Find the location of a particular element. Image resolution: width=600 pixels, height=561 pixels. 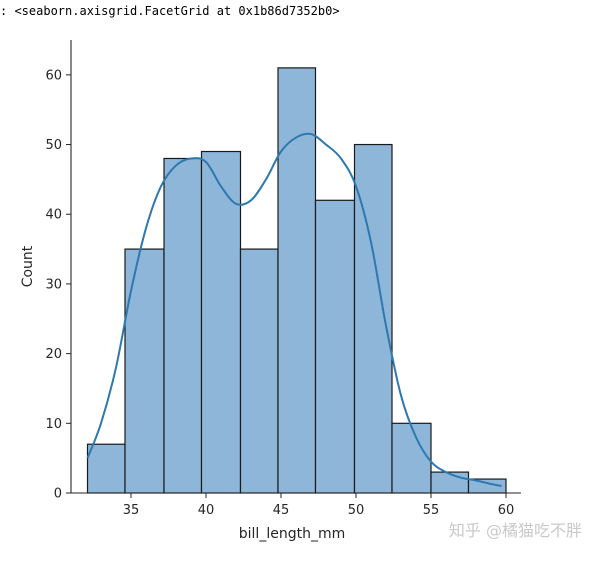

watermark: 知乎 @橘猫吃不胖 is located at coordinates (515, 530).